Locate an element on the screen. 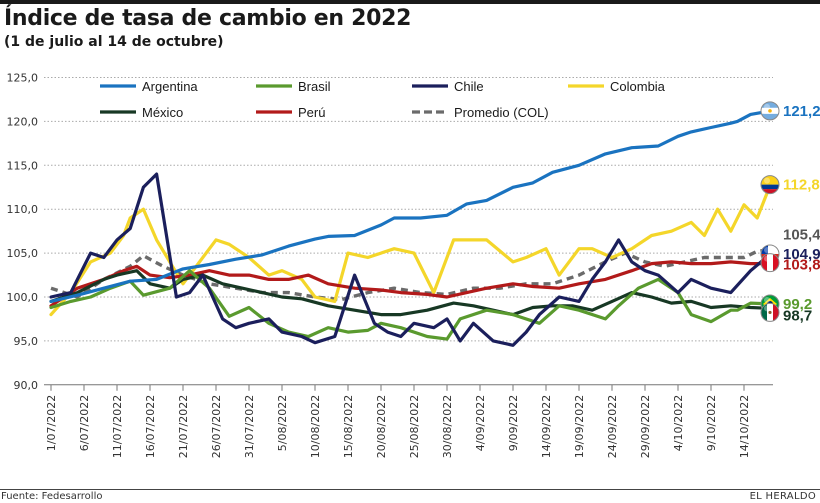 The width and height of the screenshot is (820, 503). end-marker-argentina: 121,2 is located at coordinates (790, 111).